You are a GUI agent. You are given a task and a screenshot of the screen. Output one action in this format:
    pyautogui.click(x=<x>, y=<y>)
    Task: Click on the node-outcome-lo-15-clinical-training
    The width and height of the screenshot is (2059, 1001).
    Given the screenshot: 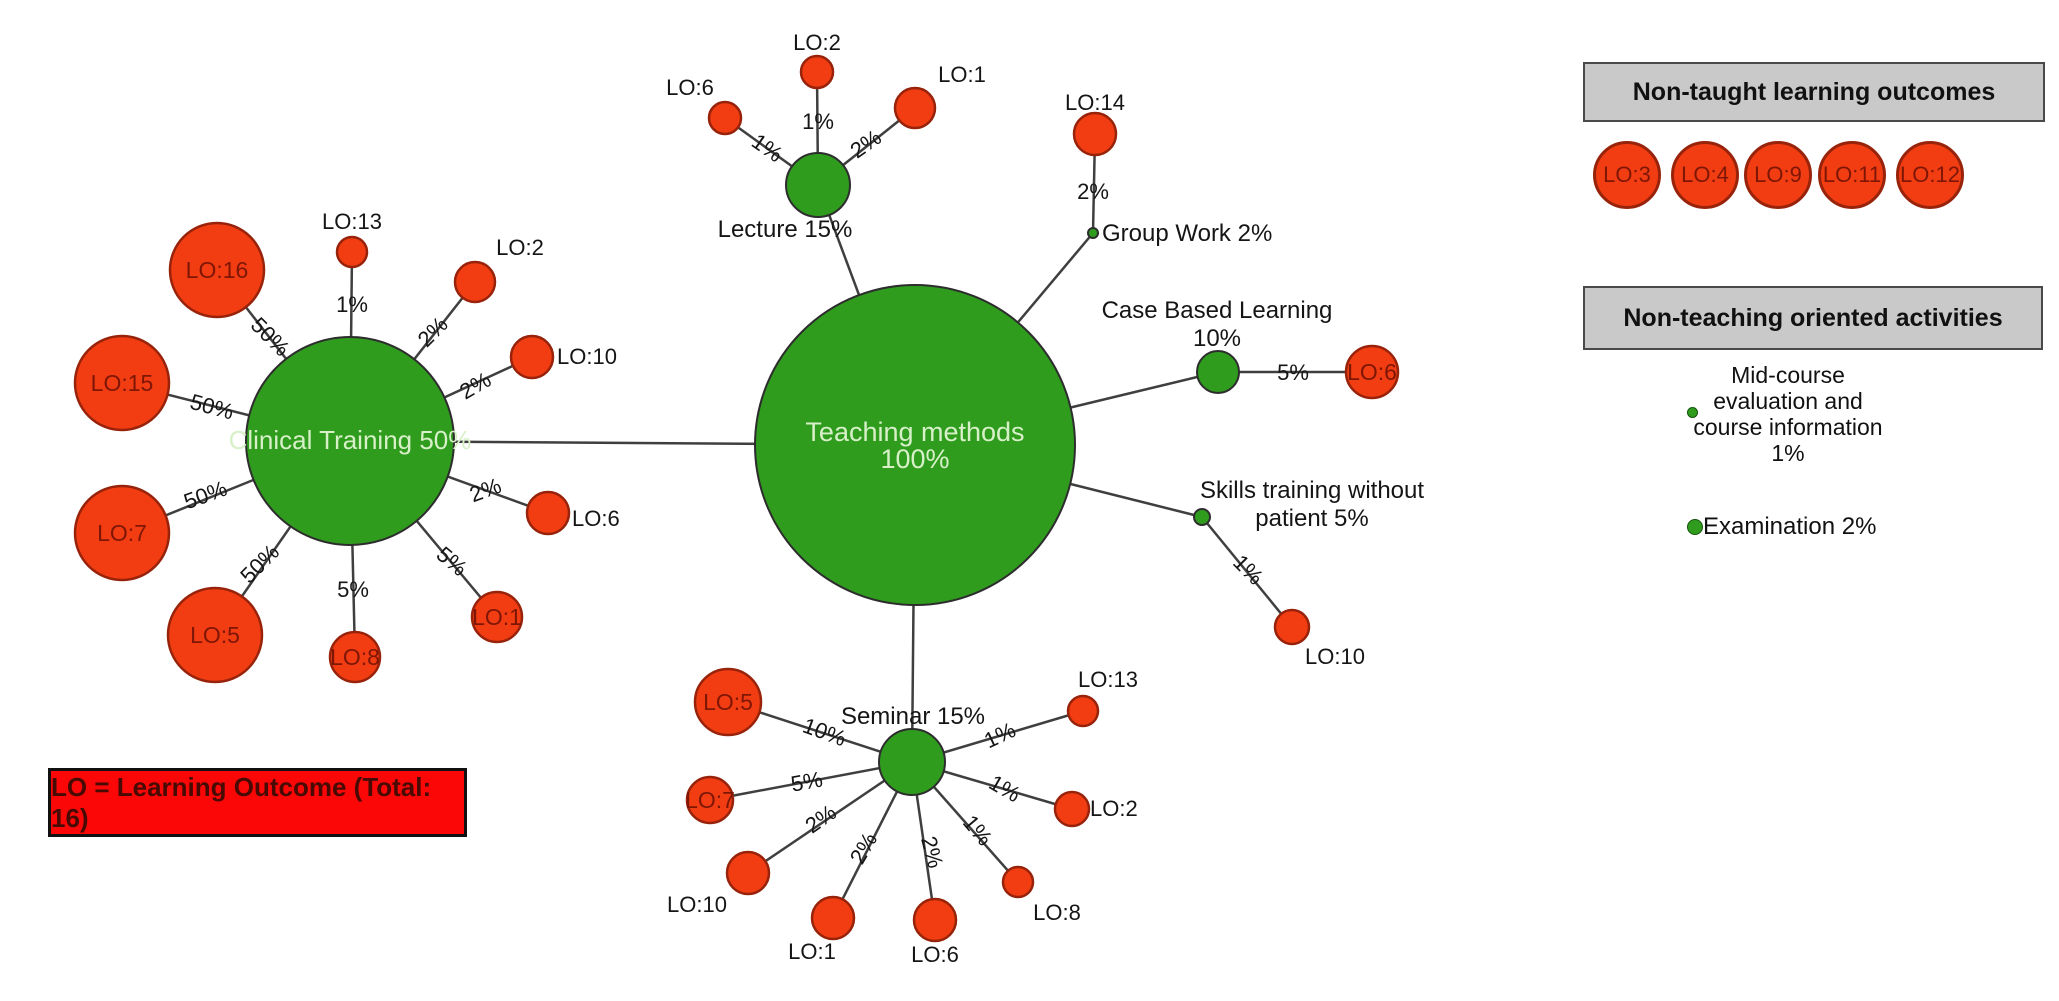 What is the action you would take?
    pyautogui.click(x=122, y=383)
    